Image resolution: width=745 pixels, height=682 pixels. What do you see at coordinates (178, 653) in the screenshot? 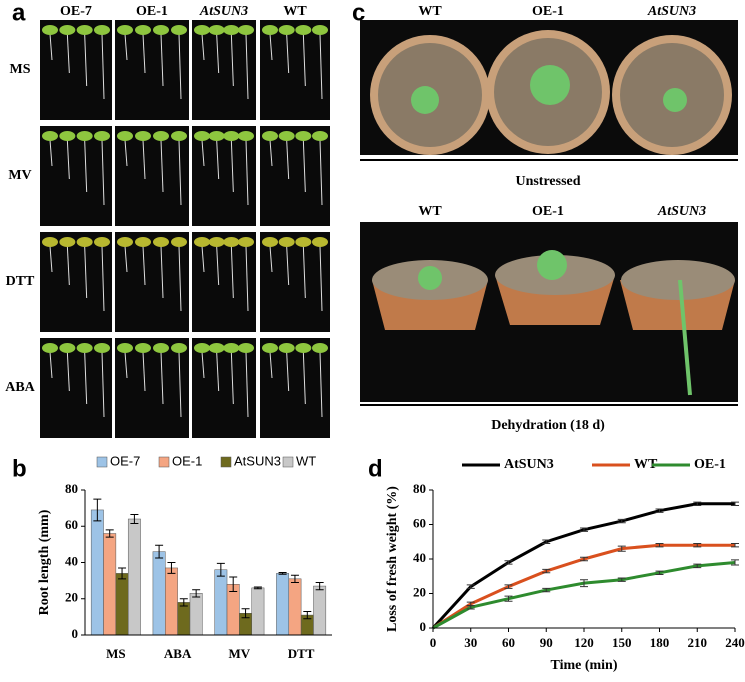
I see `x-tick-label: ABA` at bounding box center [178, 653].